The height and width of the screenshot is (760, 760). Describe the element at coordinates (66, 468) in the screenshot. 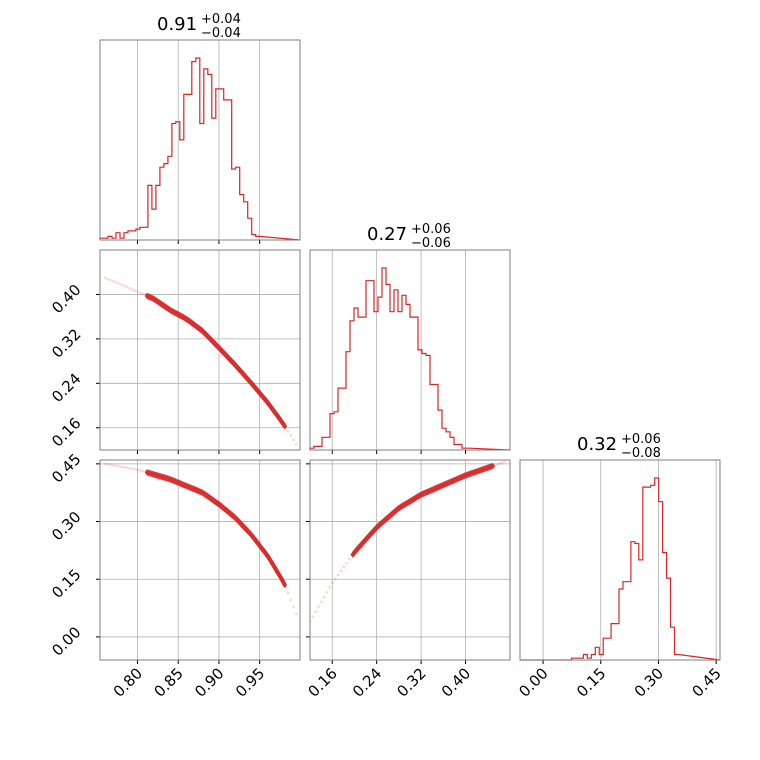

I see `y-tick-label: 0.45` at that location.